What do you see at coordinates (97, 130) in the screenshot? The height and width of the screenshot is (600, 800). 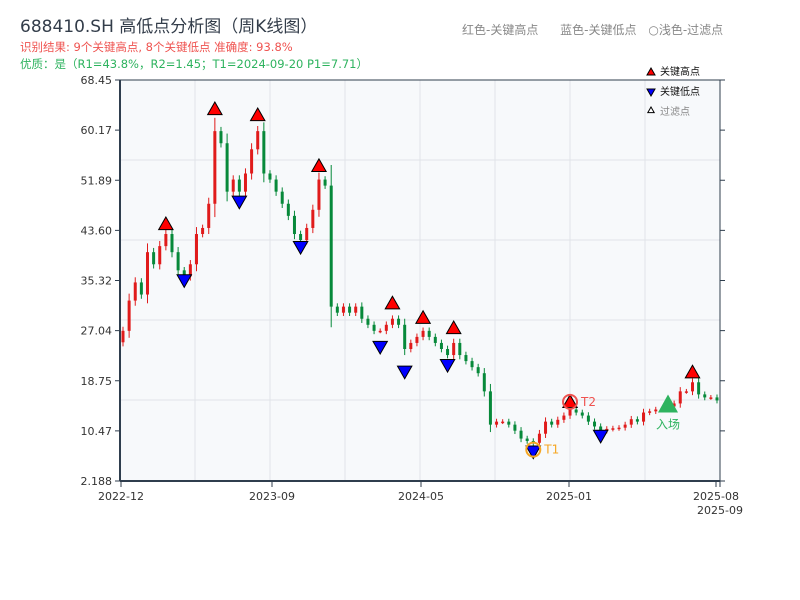 I see `y-tick-label: 60.17` at bounding box center [97, 130].